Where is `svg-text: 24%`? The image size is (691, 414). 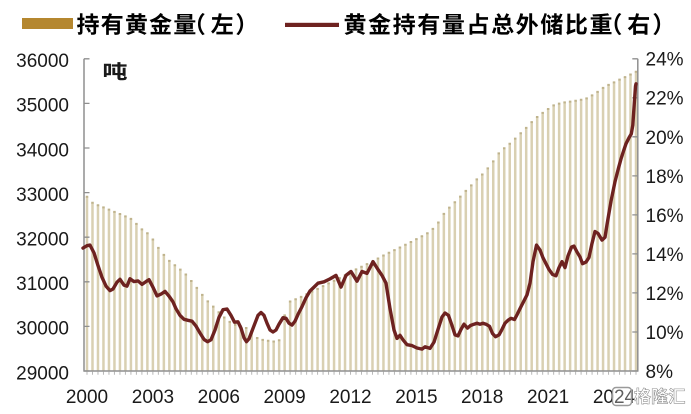 svg-text: 24% is located at coordinates (665, 60).